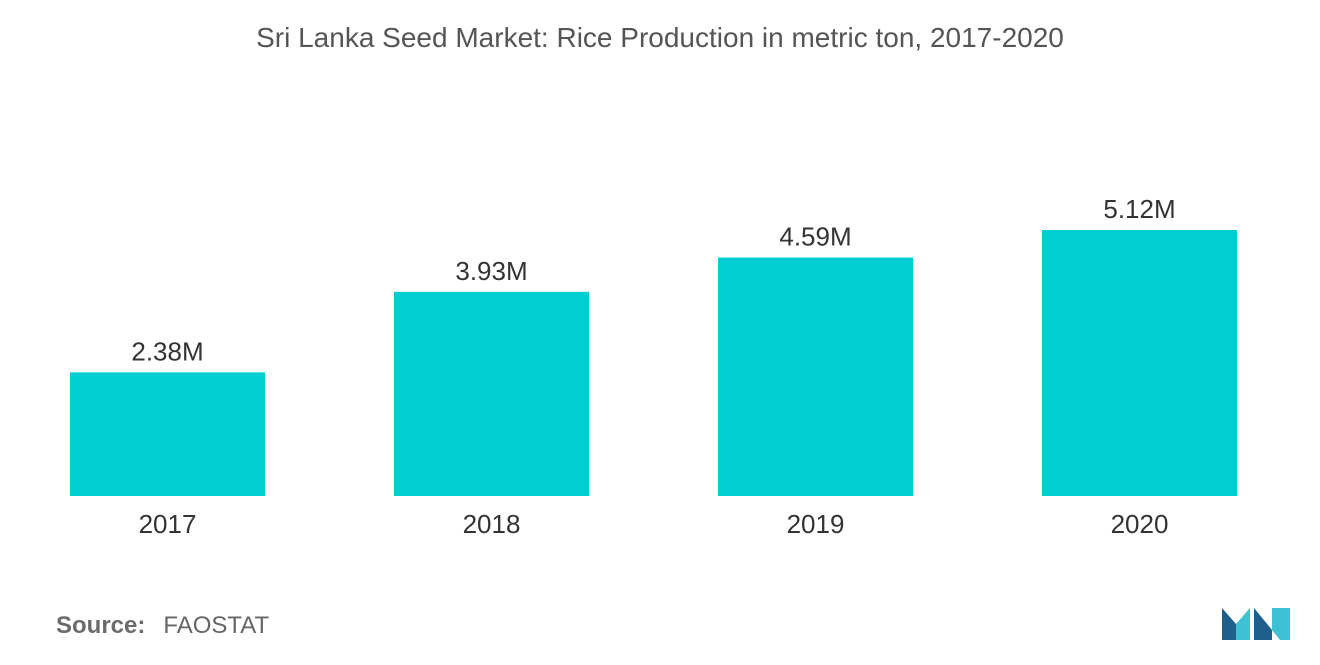 Image resolution: width=1320 pixels, height=665 pixels. I want to click on bar-2019, so click(815, 376).